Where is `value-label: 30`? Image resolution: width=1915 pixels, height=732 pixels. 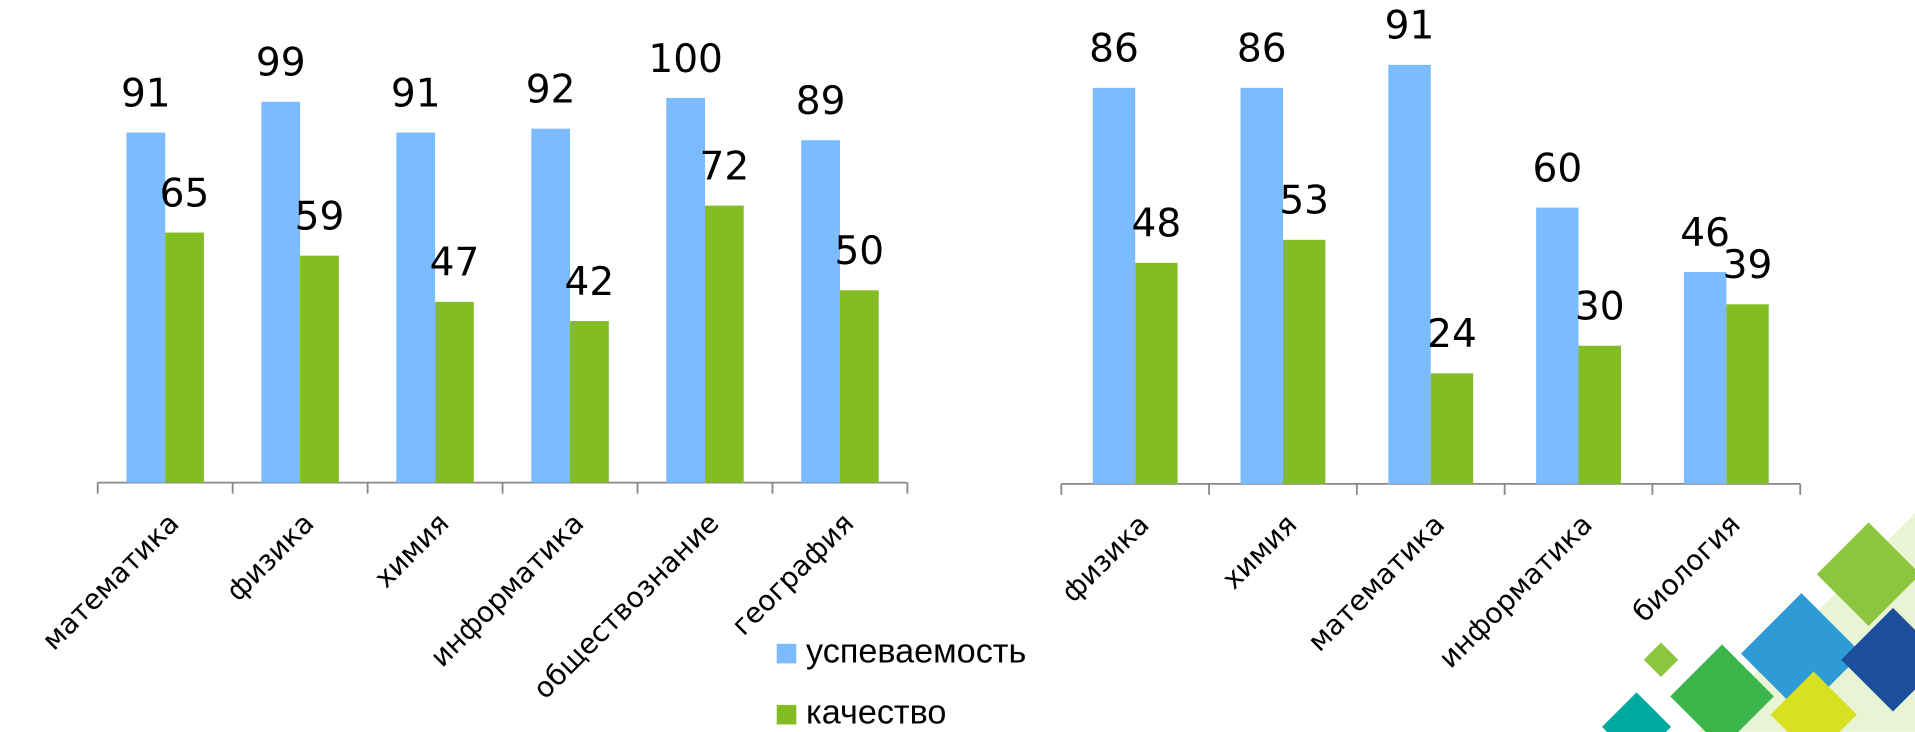 value-label: 30 is located at coordinates (1600, 307).